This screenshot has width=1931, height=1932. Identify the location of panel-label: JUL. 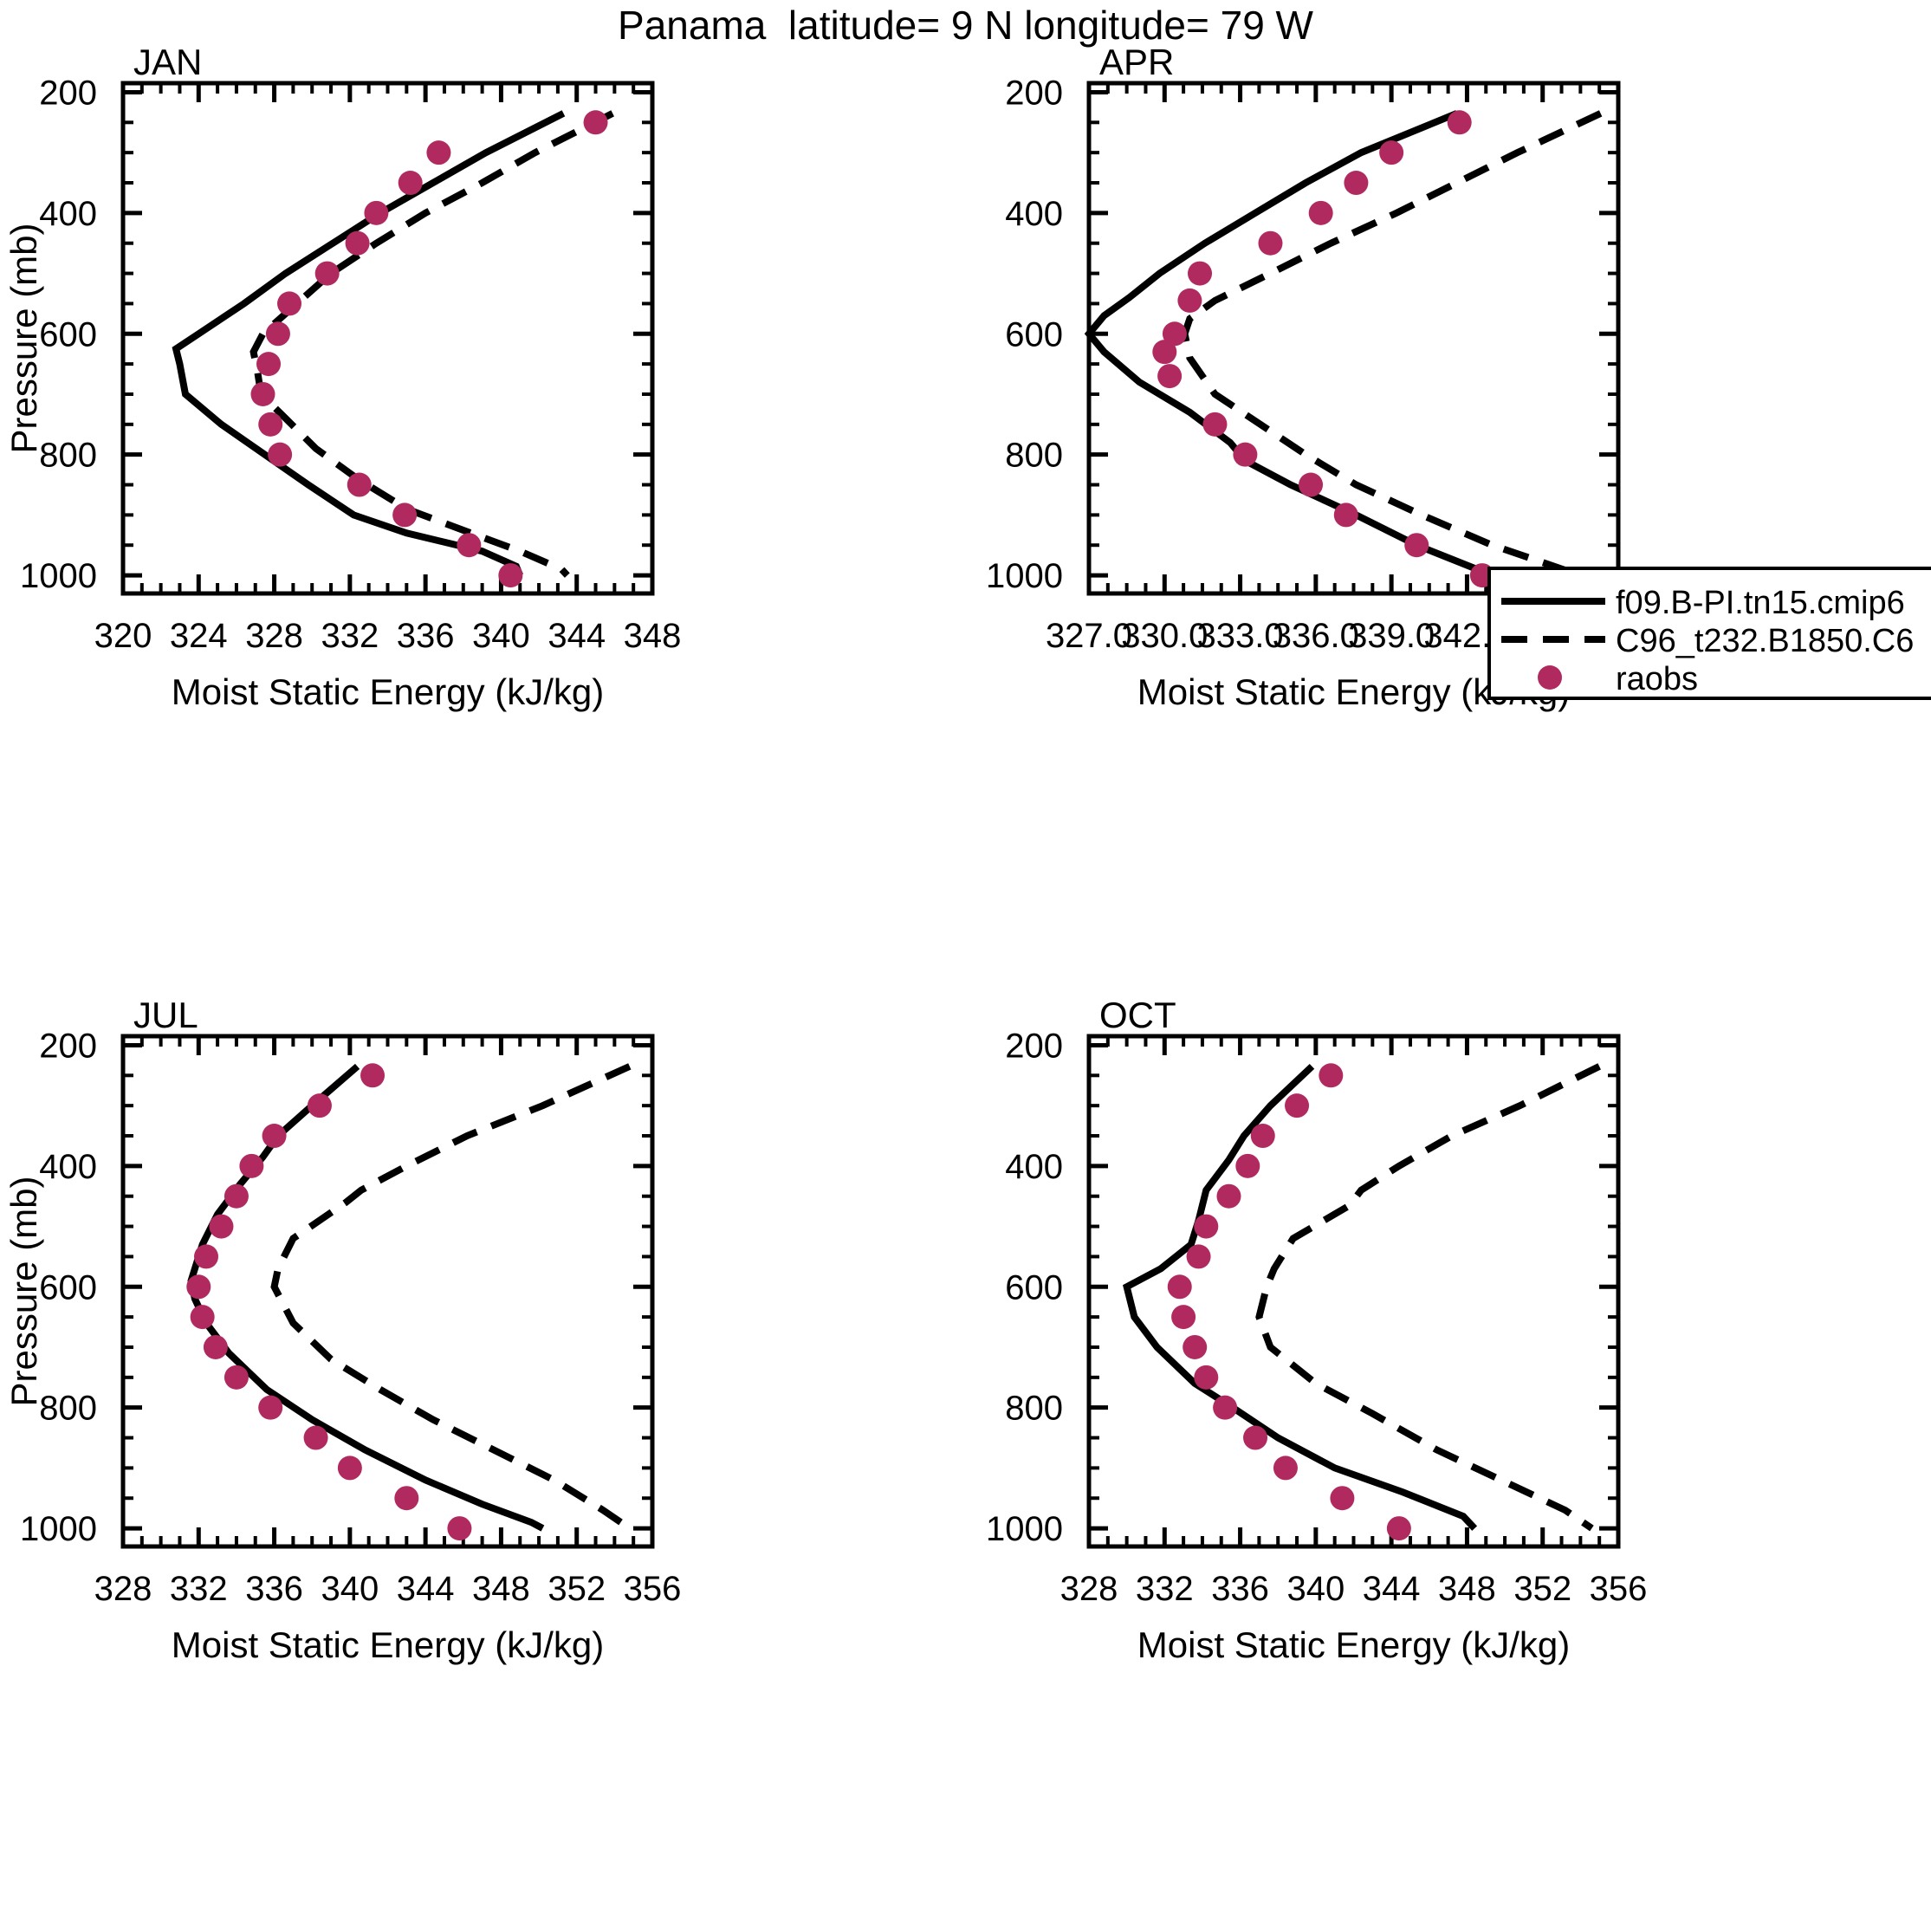
(165, 1015).